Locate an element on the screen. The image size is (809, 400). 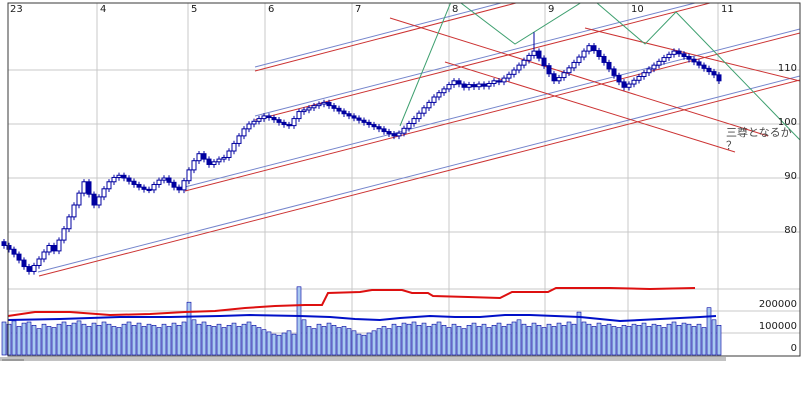
x-tick-10: 10 is located at coordinates (637, 9).